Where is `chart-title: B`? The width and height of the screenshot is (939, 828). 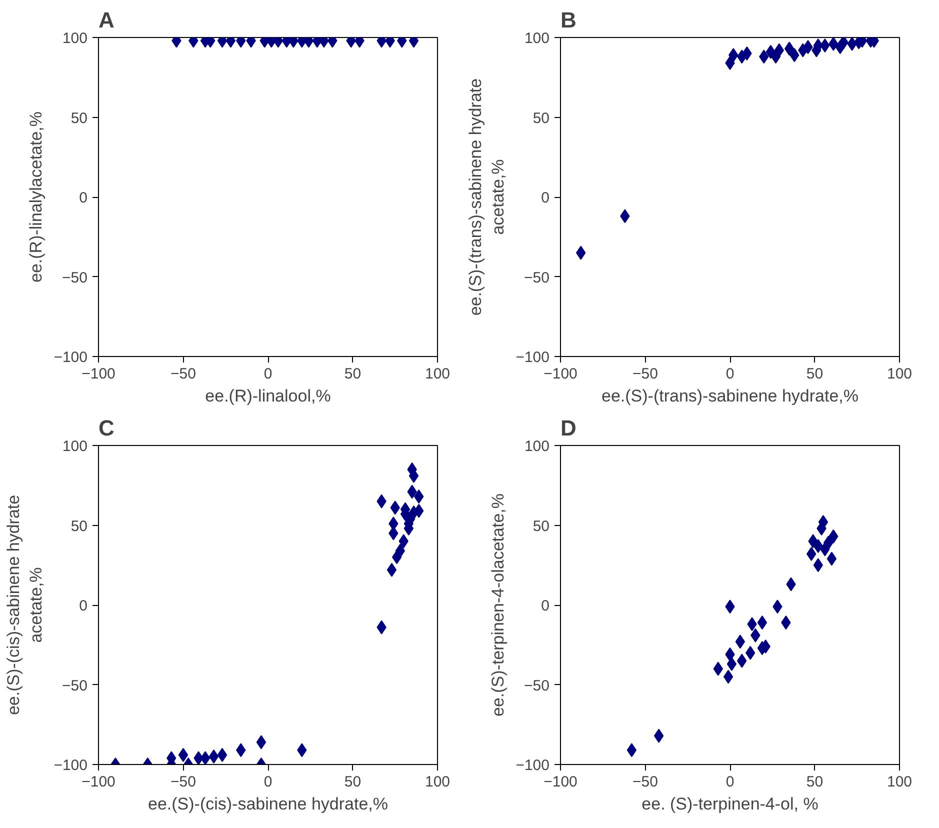 chart-title: B is located at coordinates (568, 20).